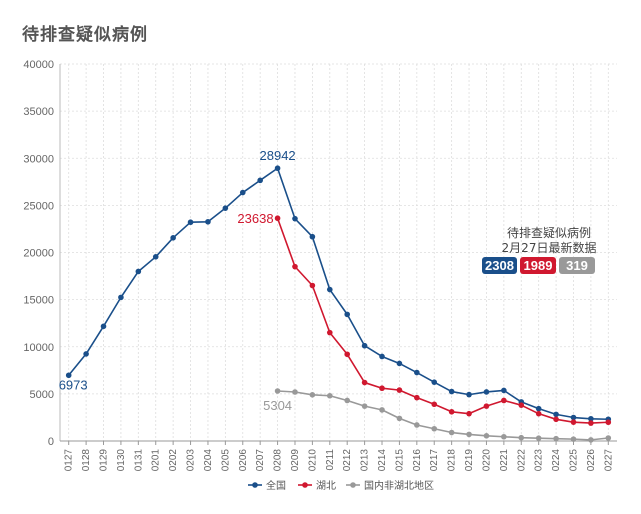  What do you see at coordinates (399, 485) in the screenshot?
I see `legend-label: 国内非湖北地区` at bounding box center [399, 485].